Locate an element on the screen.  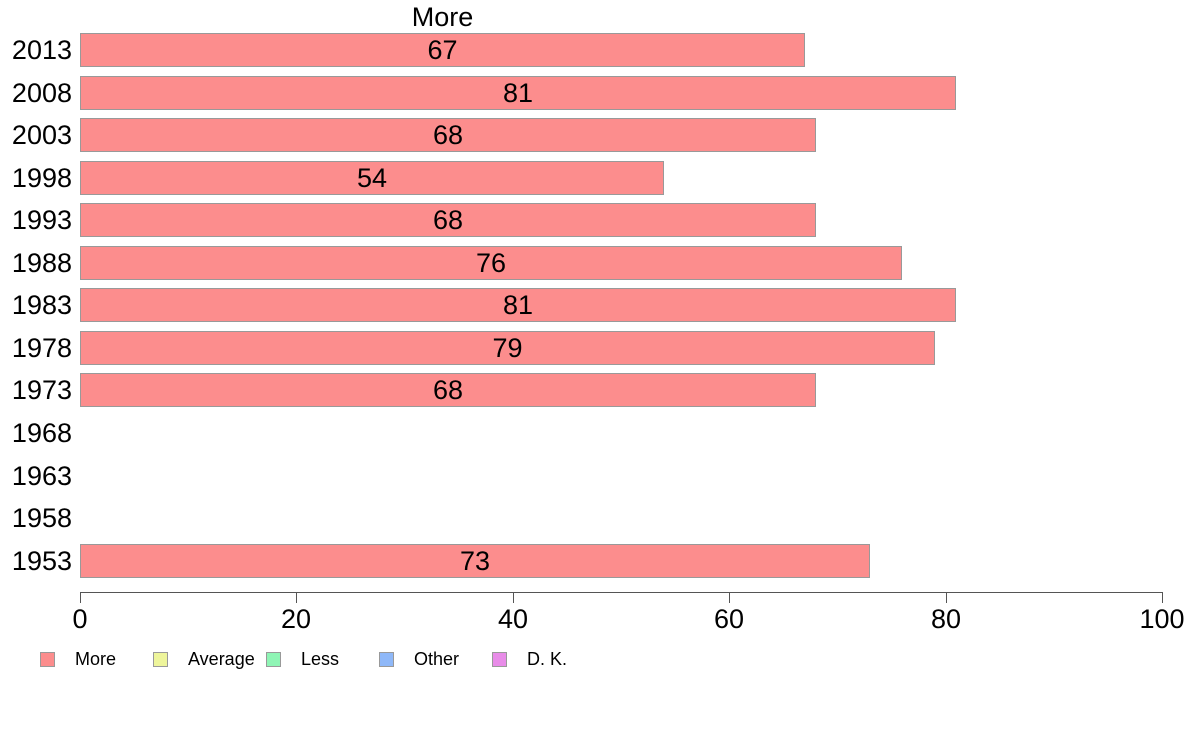
y-axis-category-label: 1983 is located at coordinates (41, 305).